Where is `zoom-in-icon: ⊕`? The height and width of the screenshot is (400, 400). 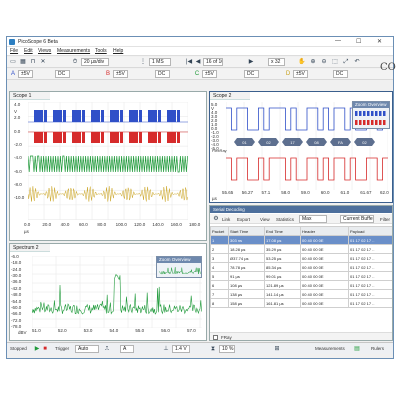 zoom-in-icon: ⊕ is located at coordinates (313, 62).